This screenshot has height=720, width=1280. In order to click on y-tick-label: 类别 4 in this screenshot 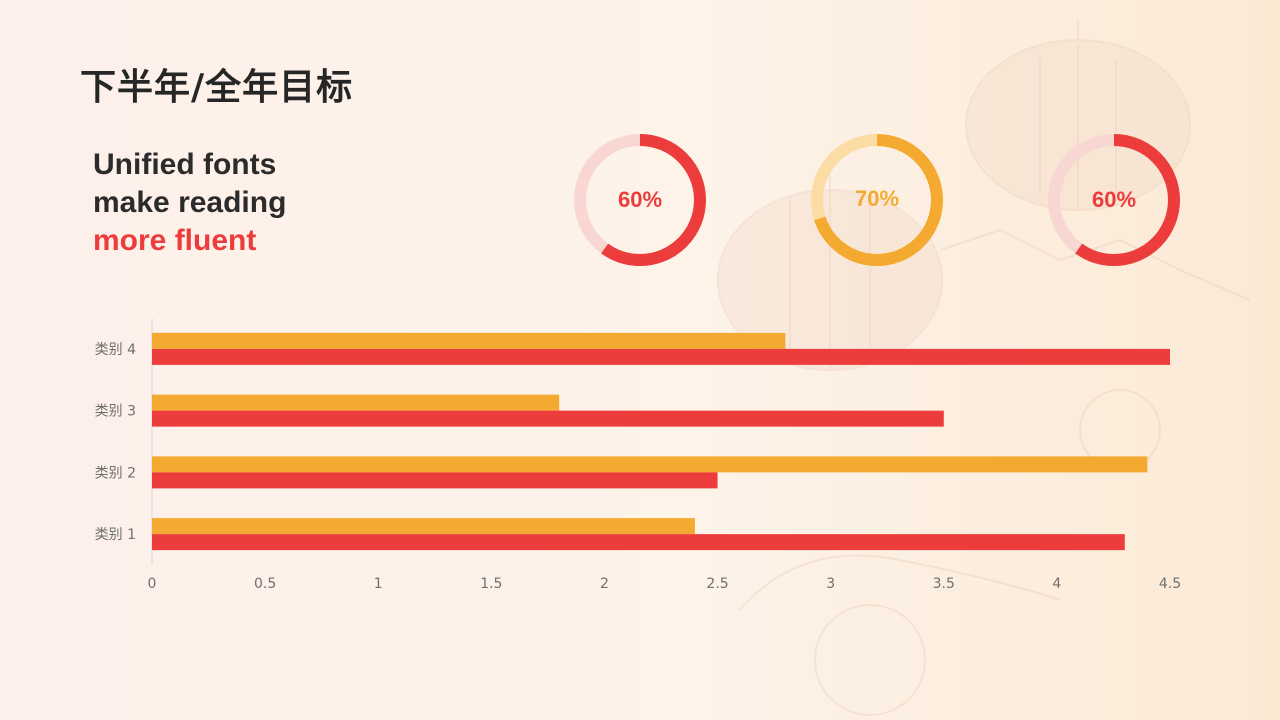, I will do `click(115, 350)`.